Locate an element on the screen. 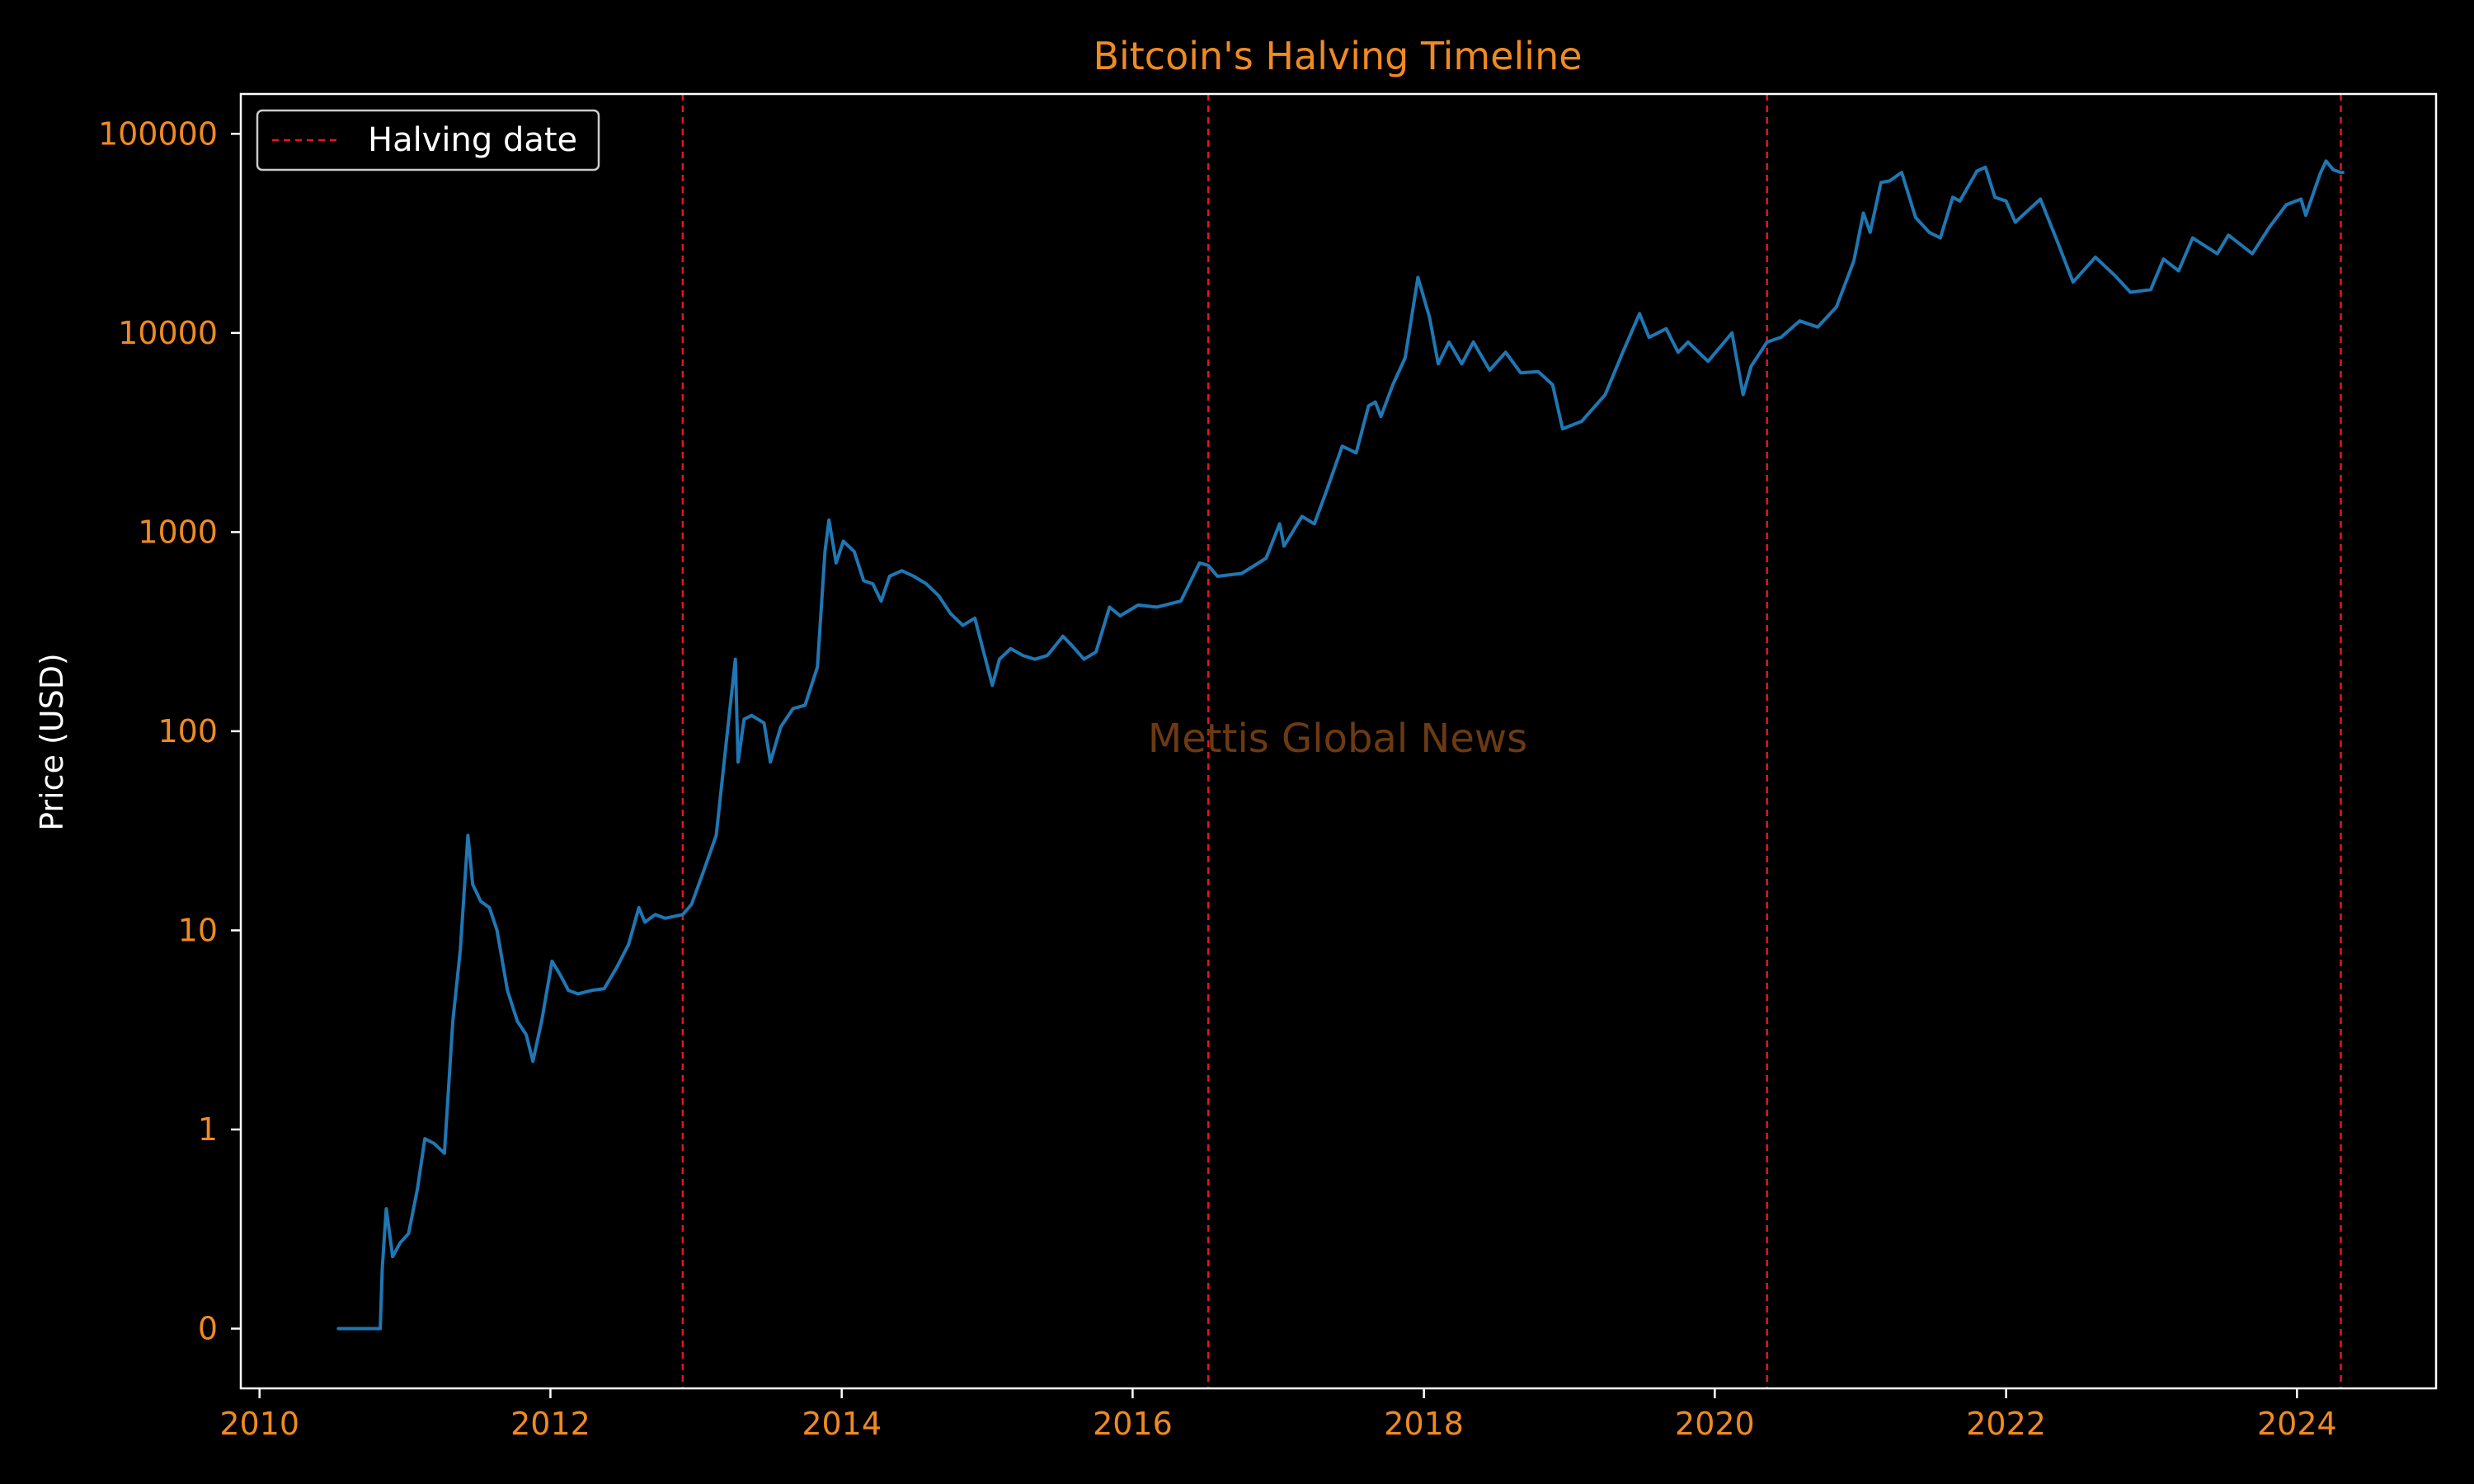 The height and width of the screenshot is (1484, 2474). watermark-text: Mettis Global News is located at coordinates (1337, 739).